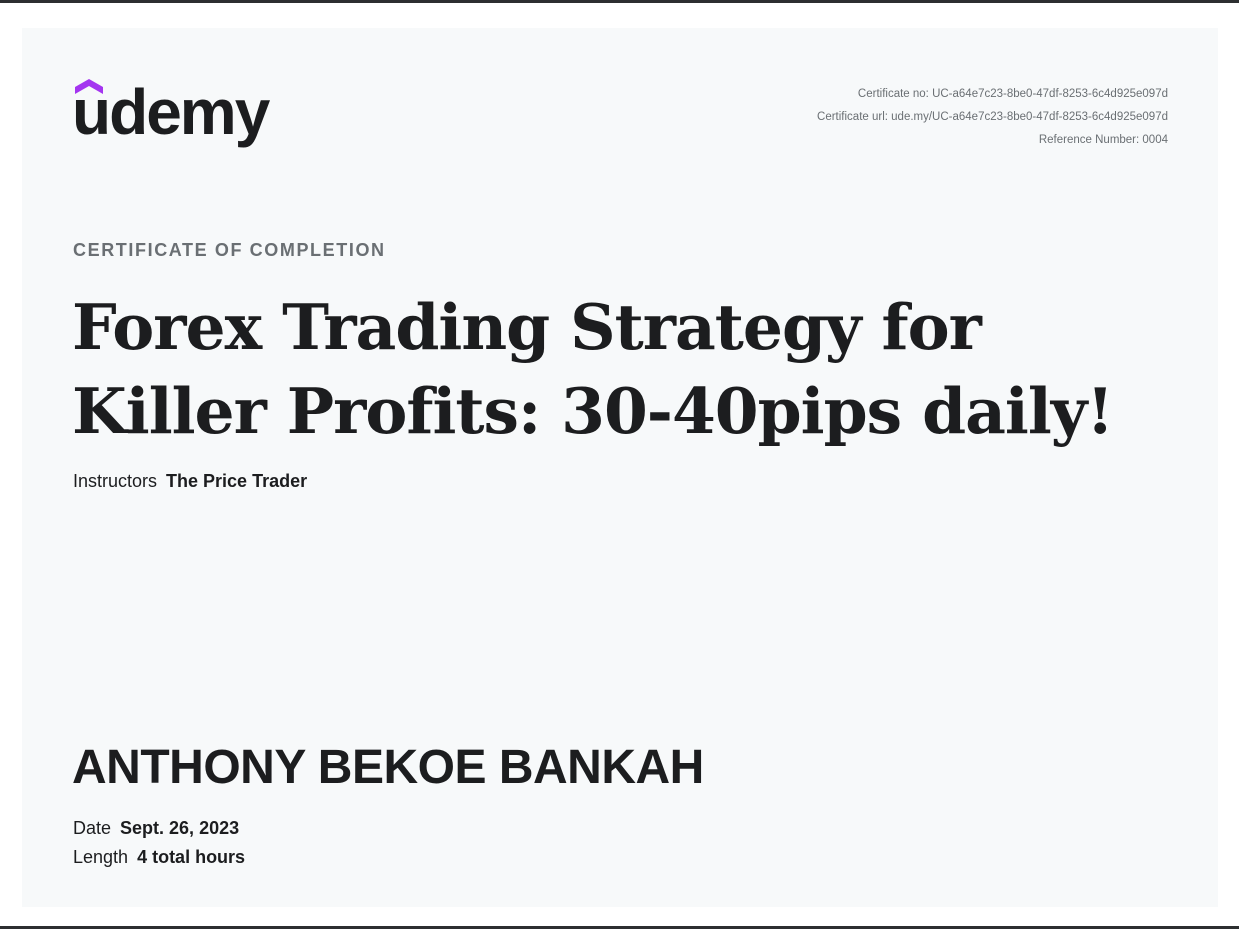 The image size is (1239, 929). I want to click on logo-wordmark: udemy, so click(171, 112).